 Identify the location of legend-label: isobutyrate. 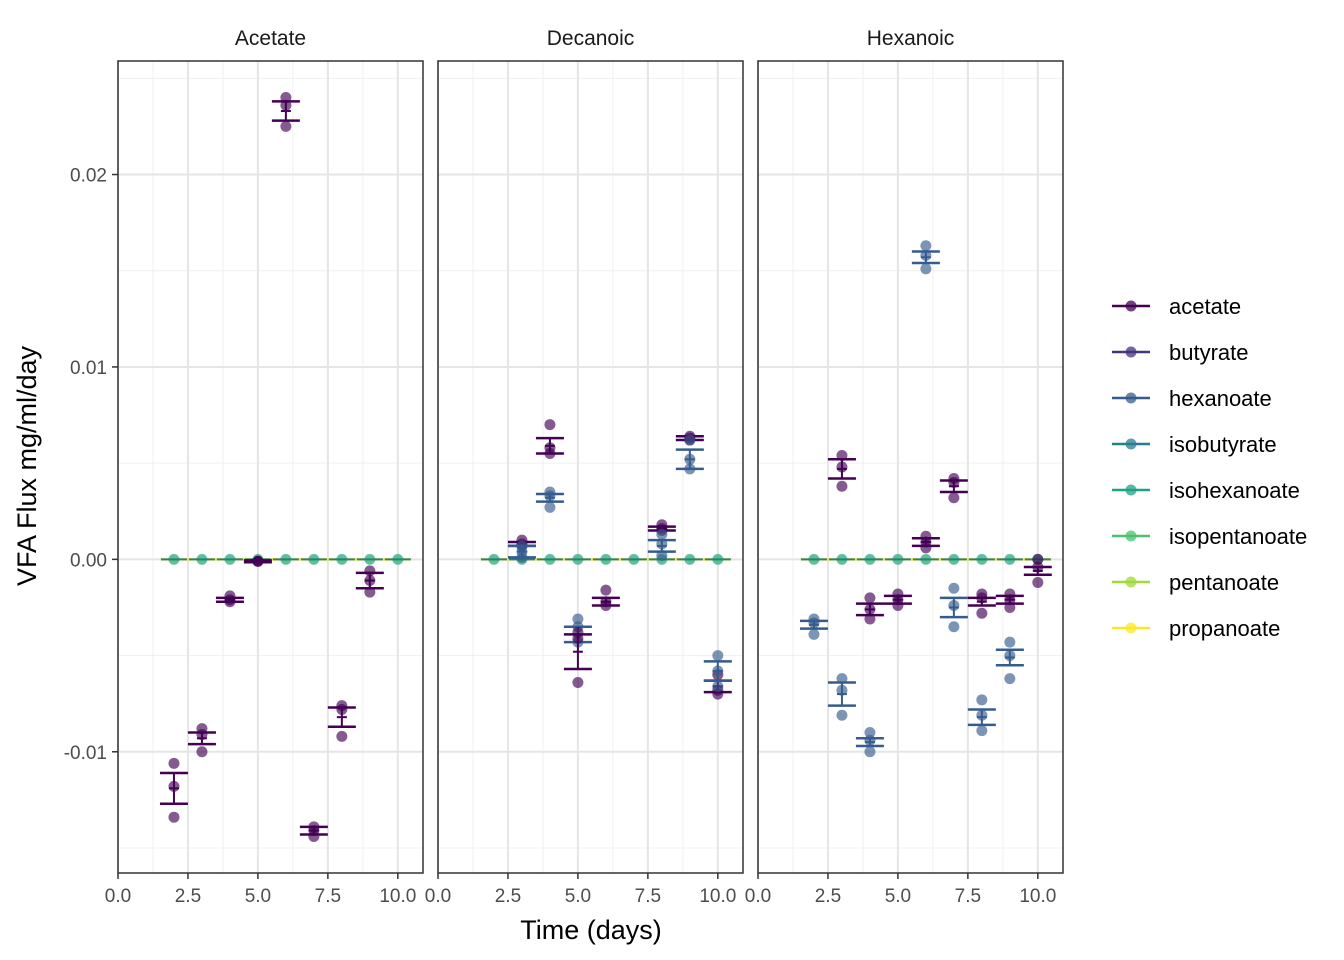
(1223, 444).